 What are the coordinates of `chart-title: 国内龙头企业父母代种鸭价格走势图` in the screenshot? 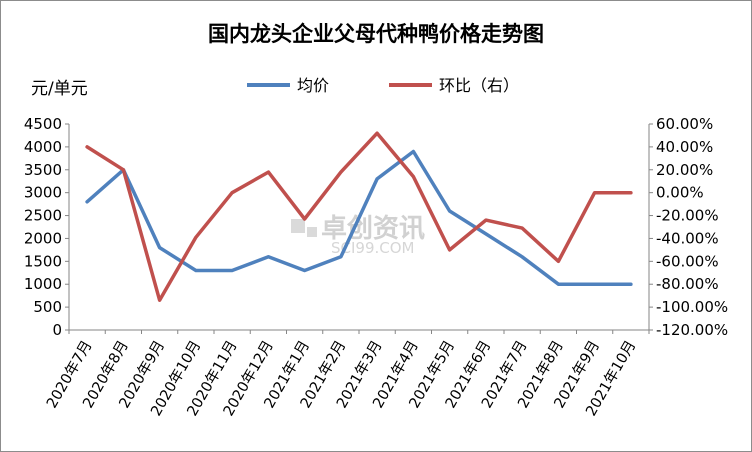 It's located at (376, 34).